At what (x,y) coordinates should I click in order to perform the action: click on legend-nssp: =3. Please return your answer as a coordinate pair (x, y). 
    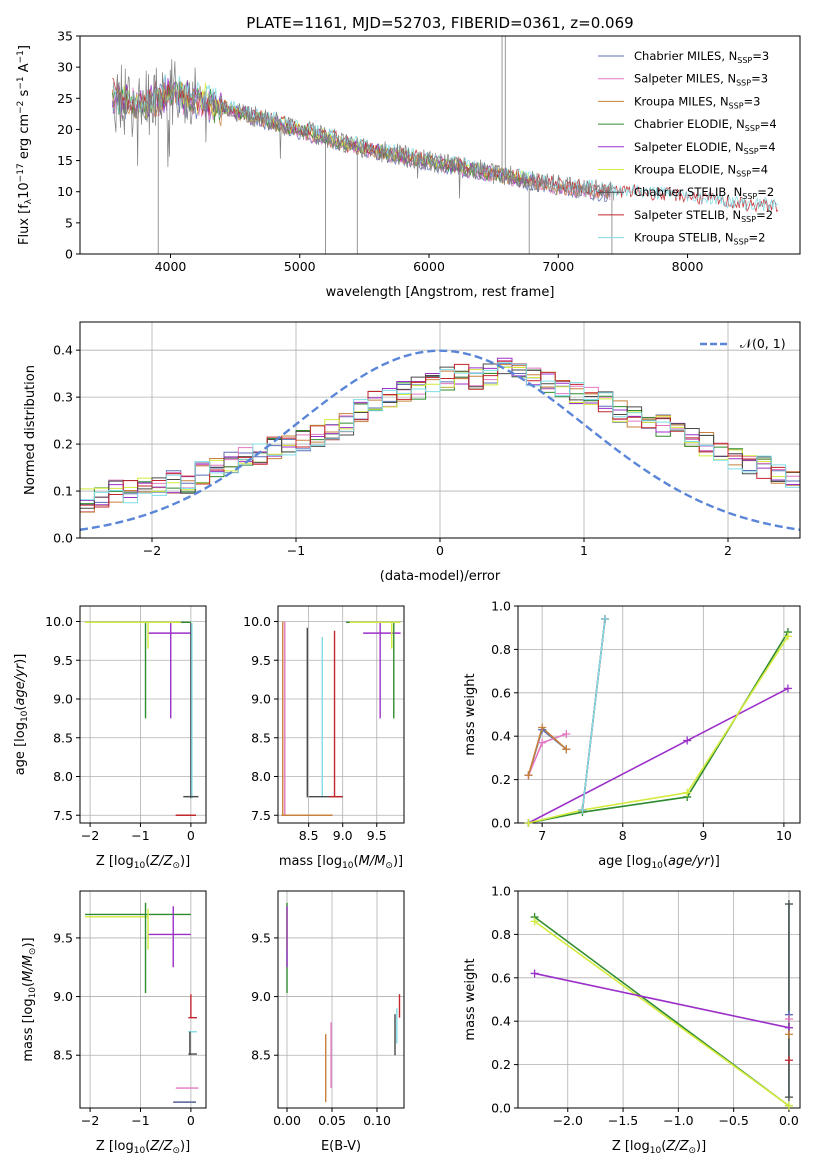
    Looking at the image, I should click on (759, 79).